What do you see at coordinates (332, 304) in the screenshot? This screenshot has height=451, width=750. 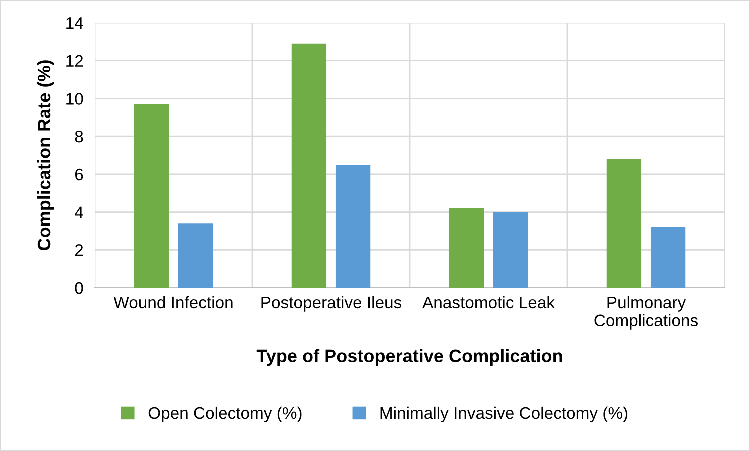 I see `x-tick-label: Postoperative Ileus` at bounding box center [332, 304].